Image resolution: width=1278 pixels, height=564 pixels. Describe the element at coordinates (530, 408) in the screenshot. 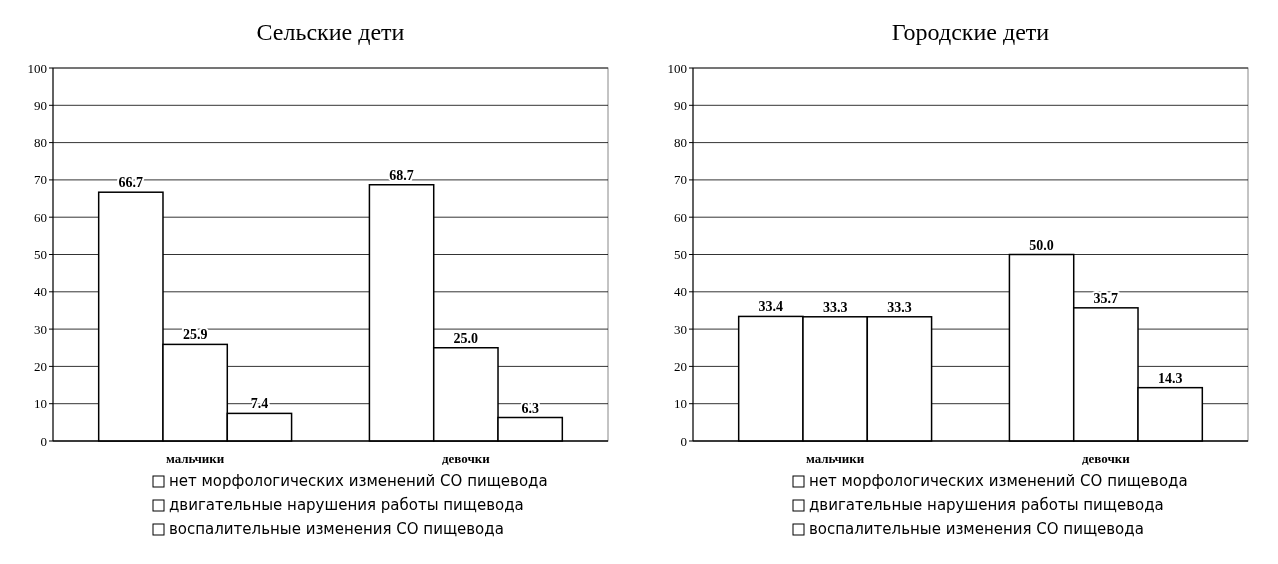

I see `data-label: 6.3` at that location.